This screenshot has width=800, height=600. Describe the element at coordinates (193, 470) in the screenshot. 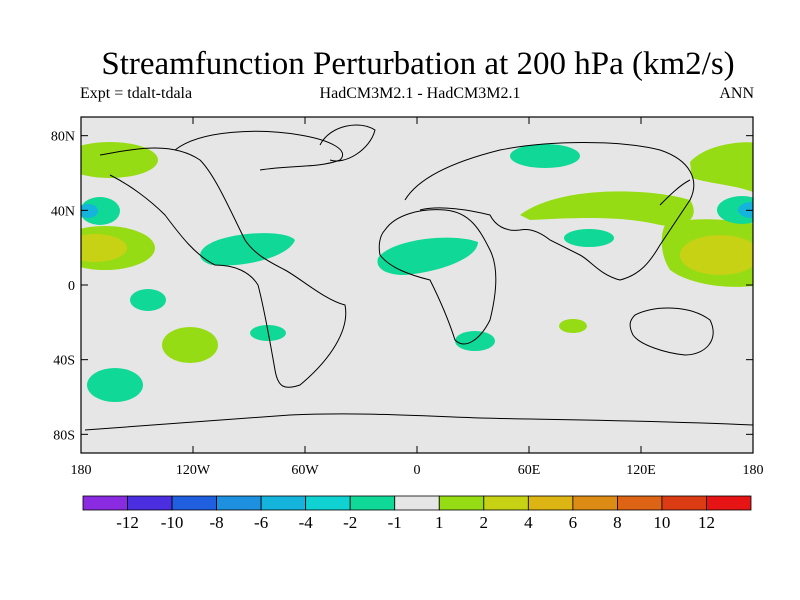

I see `lon-tick-label: 120W` at that location.